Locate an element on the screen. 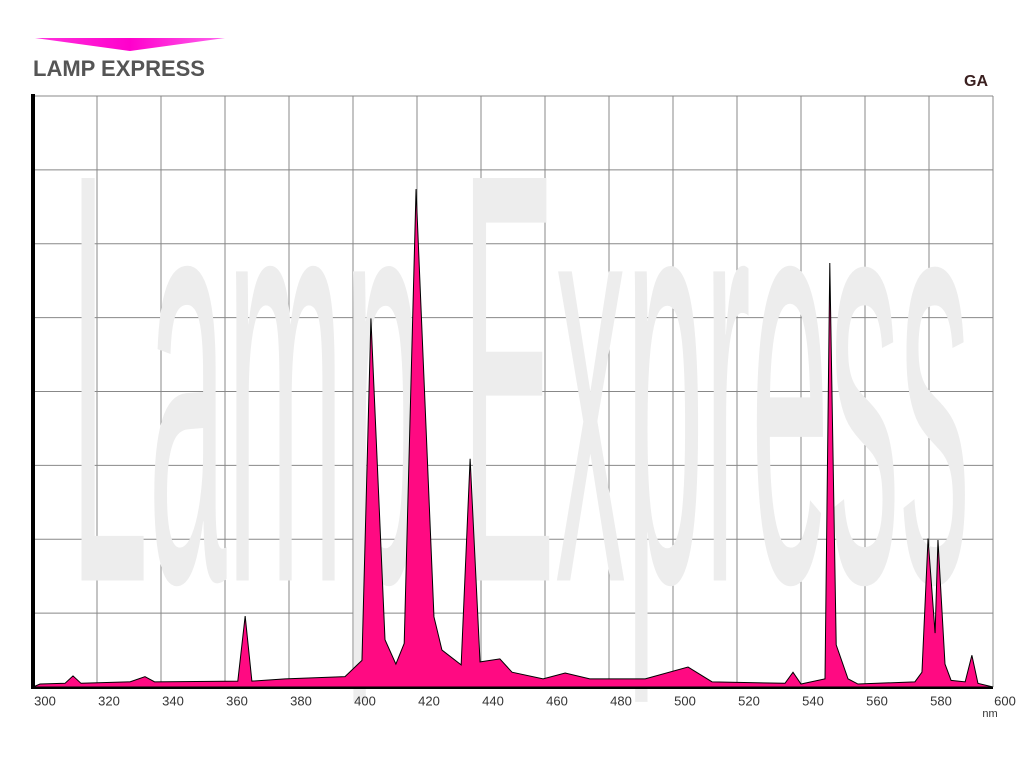 The width and height of the screenshot is (1024, 768). x-tick-label: 600 is located at coordinates (1005, 700).